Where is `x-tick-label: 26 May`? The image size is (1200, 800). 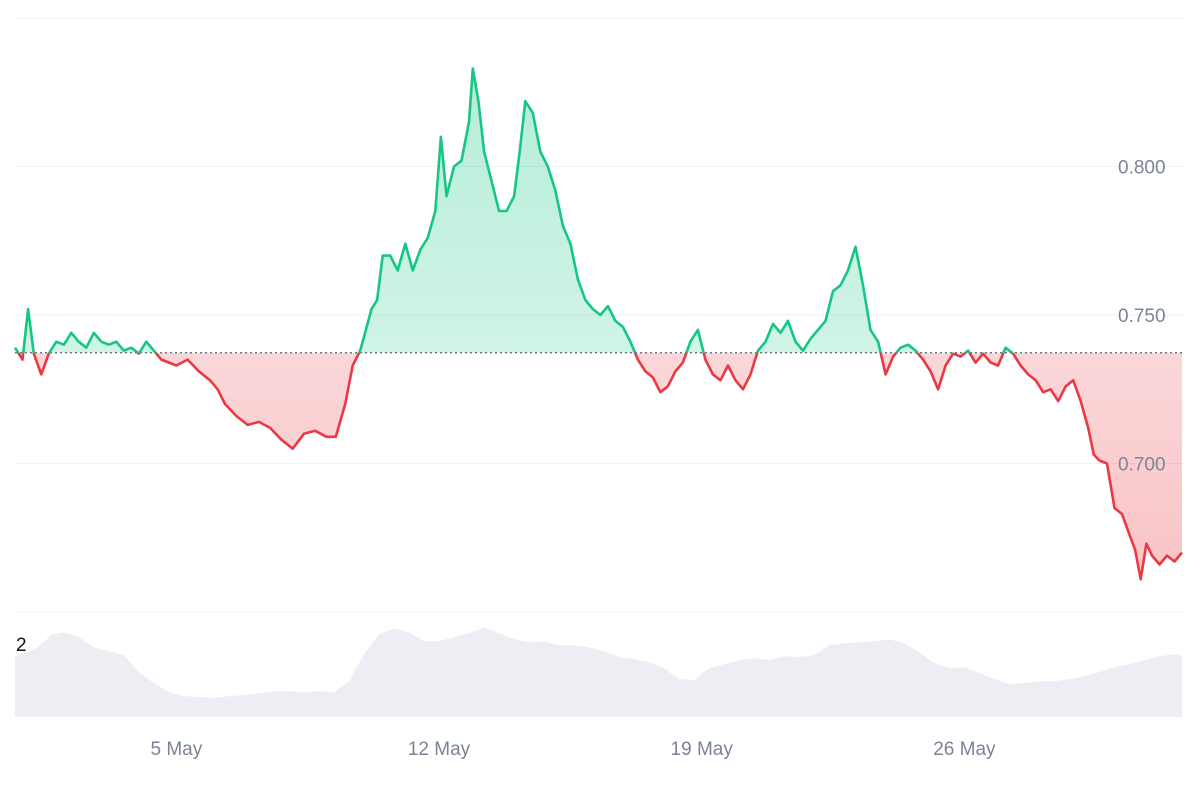 x-tick-label: 26 May is located at coordinates (964, 749).